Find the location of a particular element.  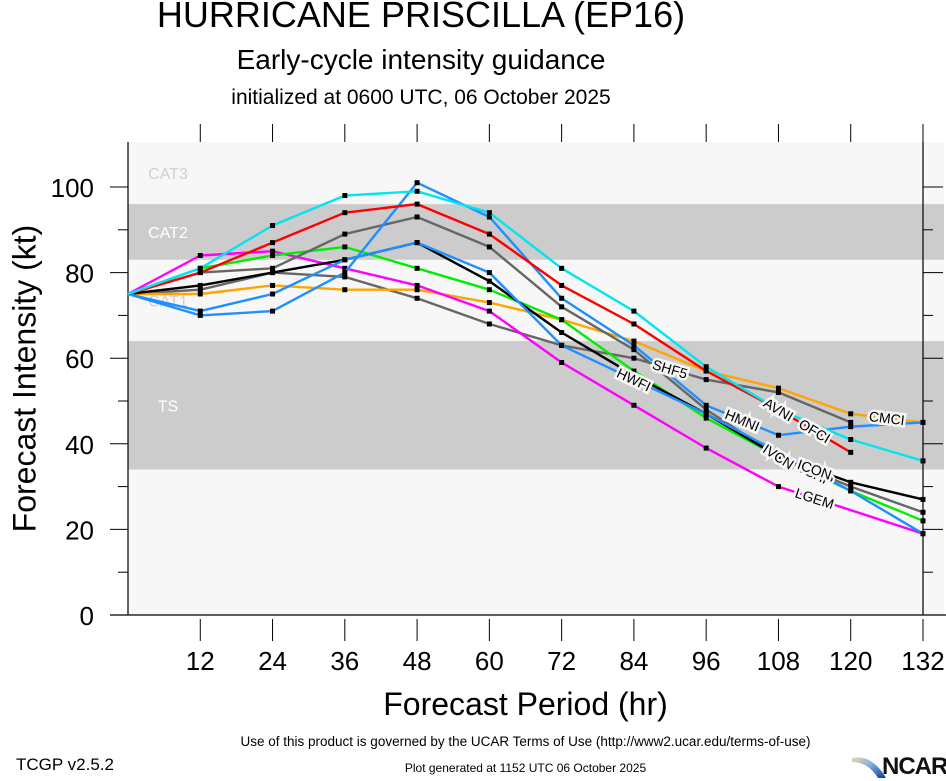

x-tick-label: 24 is located at coordinates (272, 661).